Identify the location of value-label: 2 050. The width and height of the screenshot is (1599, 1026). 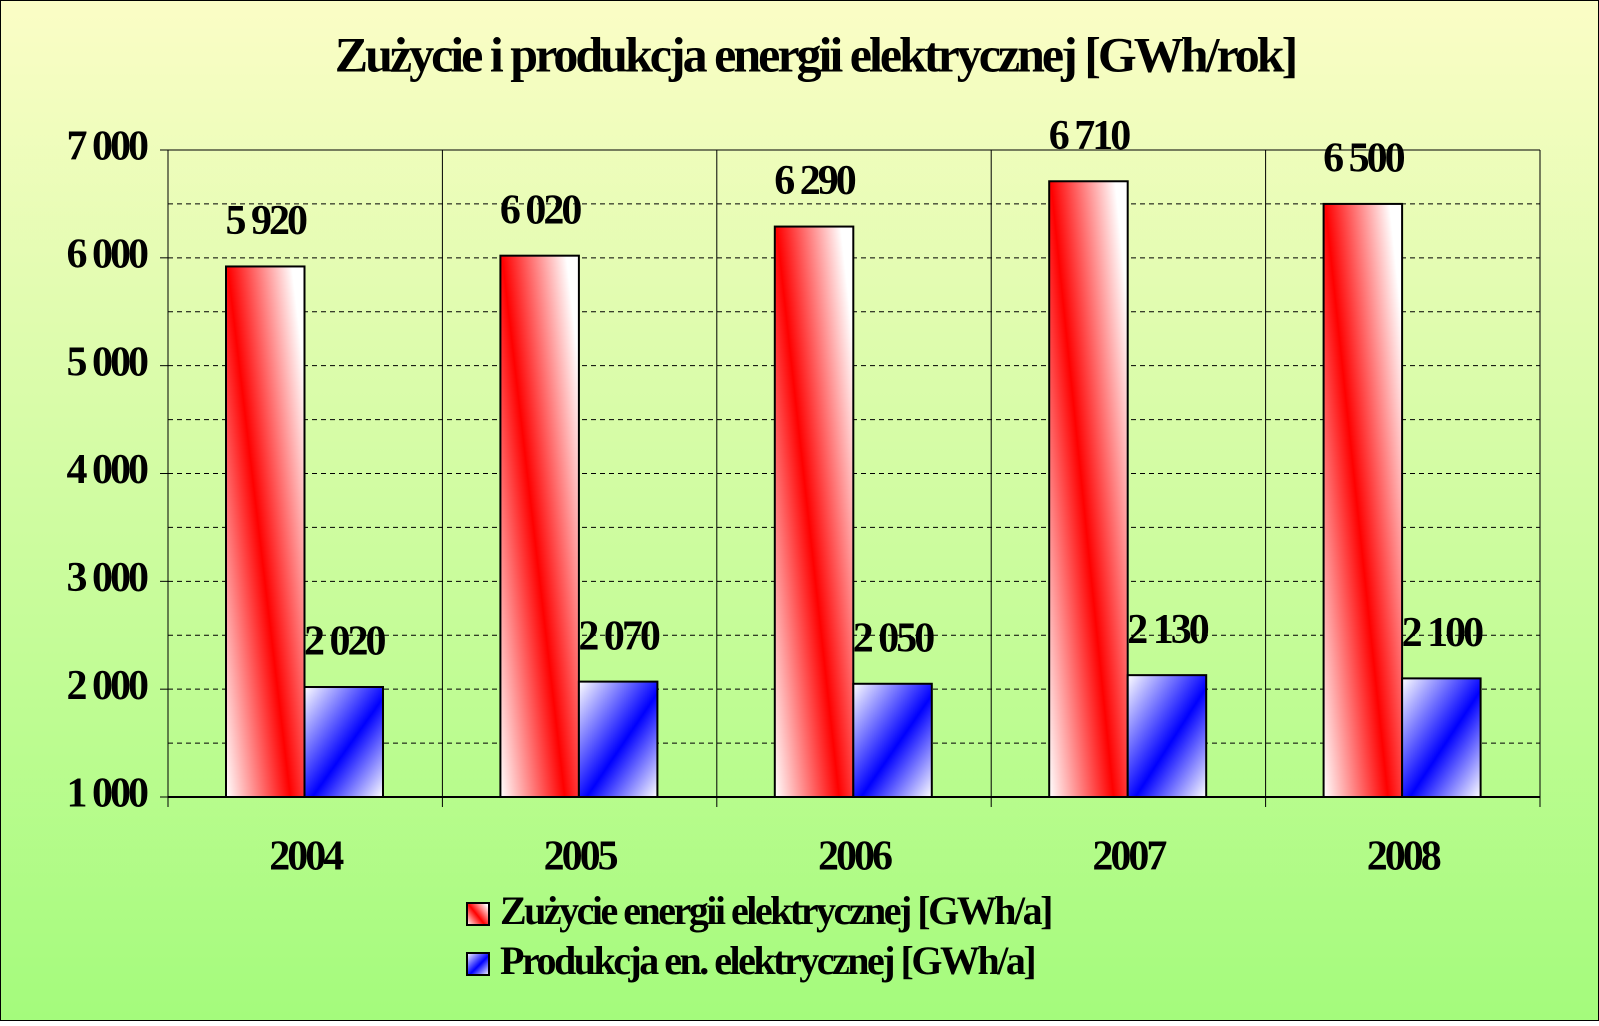
(894, 638).